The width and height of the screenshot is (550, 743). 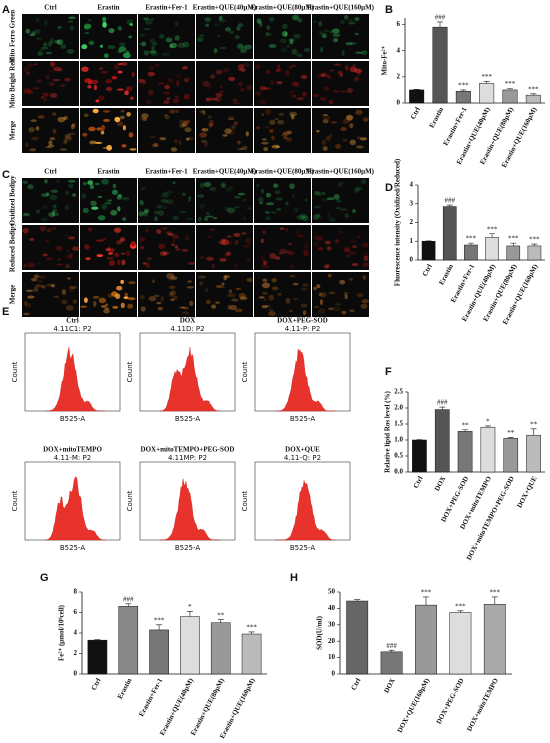 What do you see at coordinates (237, 708) in the screenshot?
I see `x-tick-label: Erastin+QUE(160μM)` at bounding box center [237, 708].